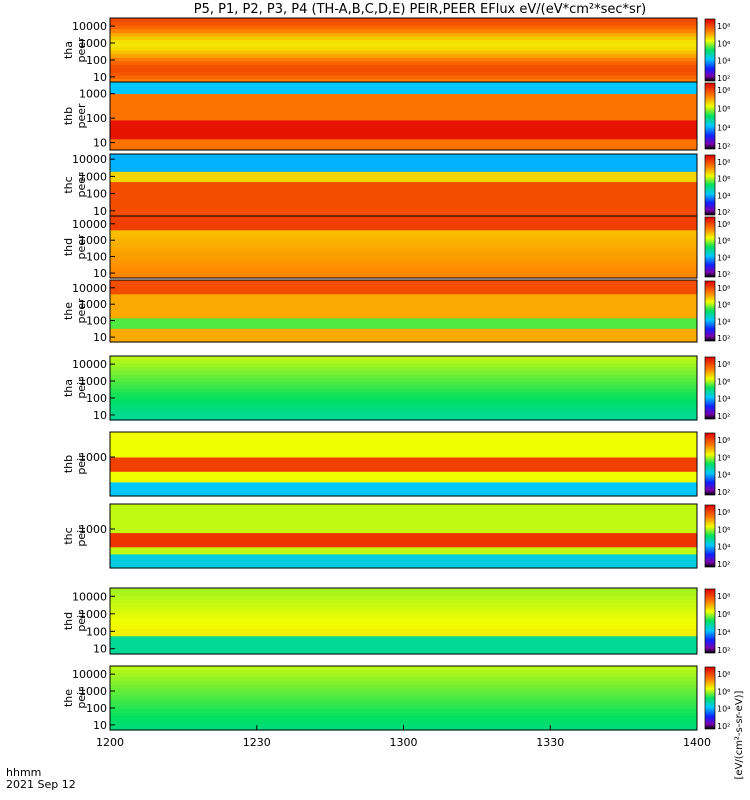 Image resolution: width=750 pixels, height=800 pixels. Describe the element at coordinates (697, 742) in the screenshot. I see `x-tick-label: 1400` at that location.